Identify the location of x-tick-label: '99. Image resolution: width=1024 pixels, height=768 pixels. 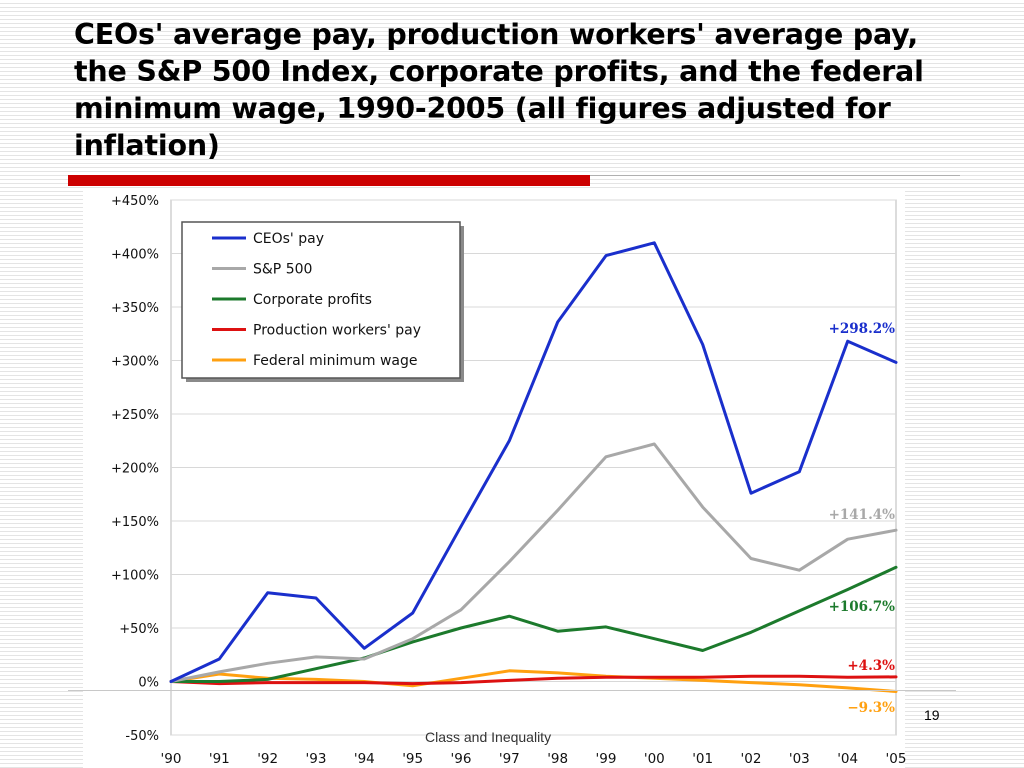
(606, 759).